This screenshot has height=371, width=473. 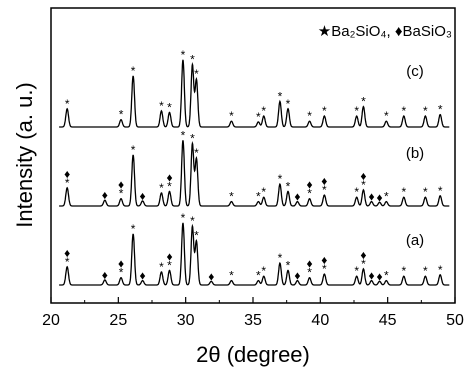 I want to click on x-tick-label: 20, so click(x=51, y=320).